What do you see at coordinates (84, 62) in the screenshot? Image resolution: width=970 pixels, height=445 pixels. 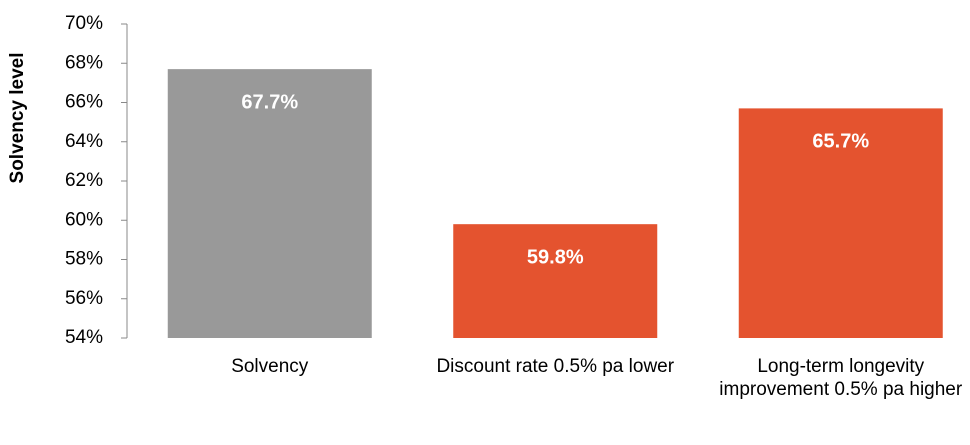 I see `y-tick-label: 68%` at bounding box center [84, 62].